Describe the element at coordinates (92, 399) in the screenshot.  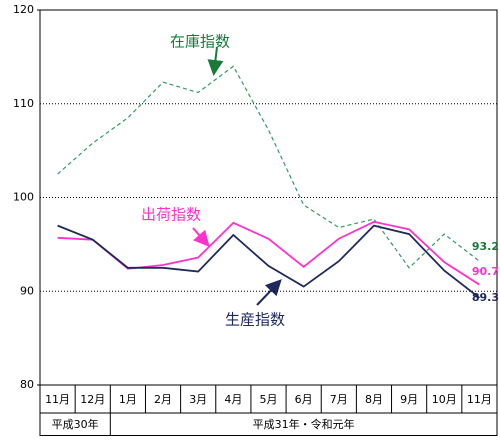
I see `x-tick-label: 12月` at that location.